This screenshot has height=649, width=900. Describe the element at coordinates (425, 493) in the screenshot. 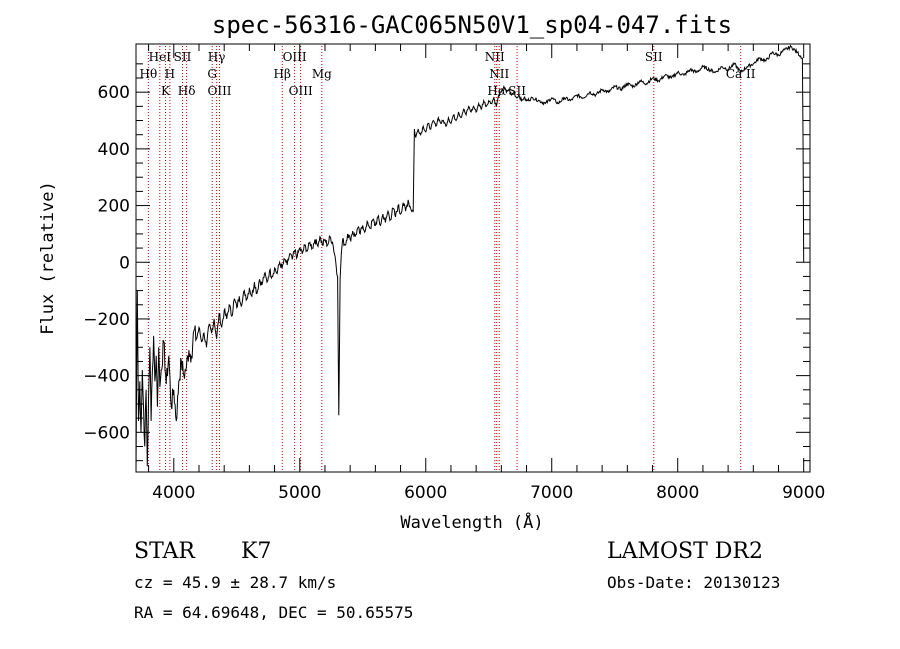

I see `x-tick-label: 6000` at that location.